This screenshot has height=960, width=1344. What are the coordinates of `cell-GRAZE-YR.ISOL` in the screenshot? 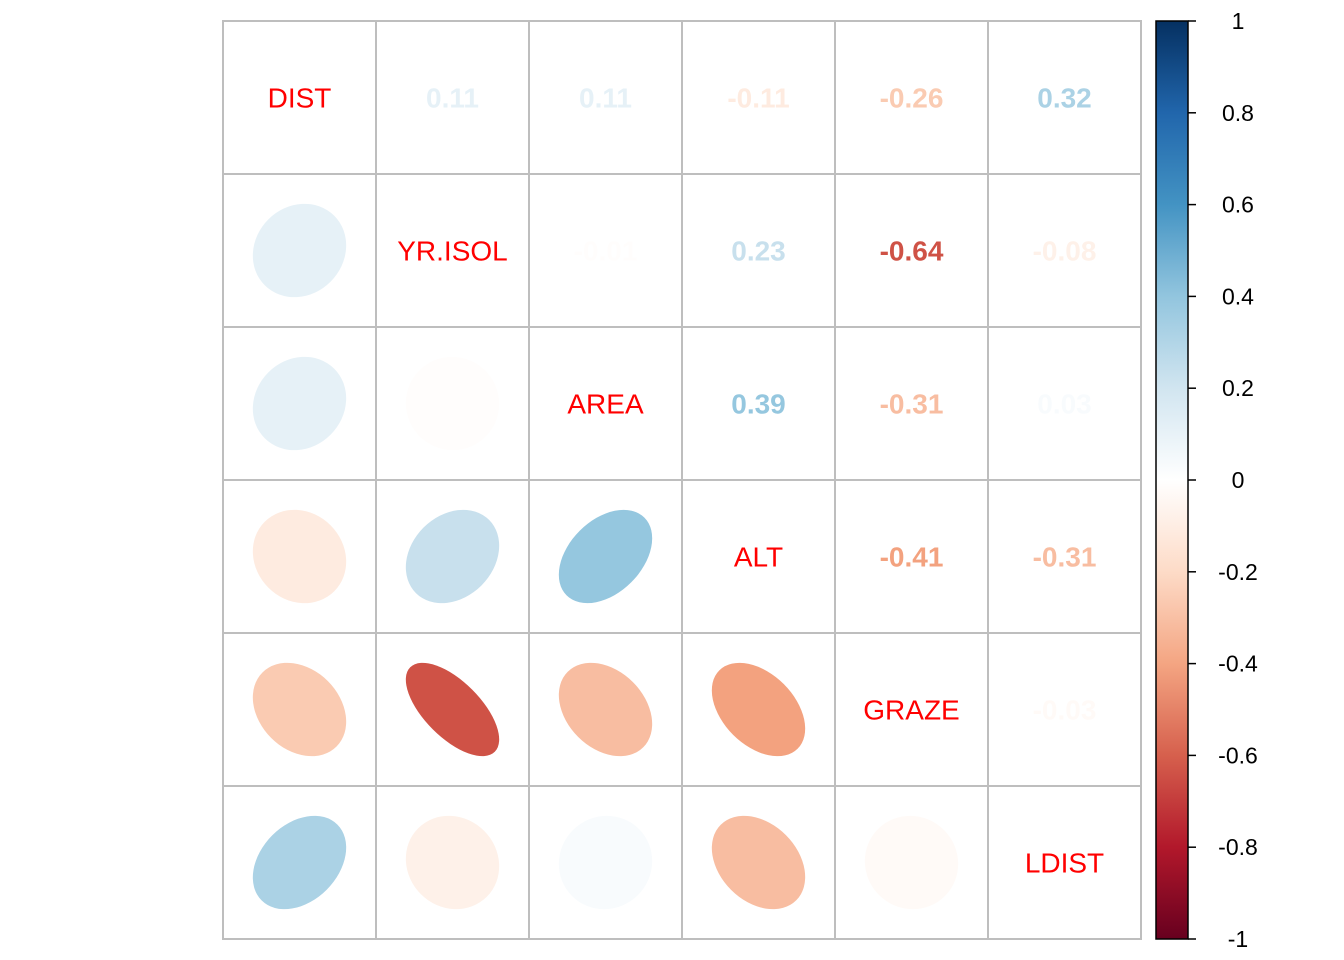 It's located at (452, 709).